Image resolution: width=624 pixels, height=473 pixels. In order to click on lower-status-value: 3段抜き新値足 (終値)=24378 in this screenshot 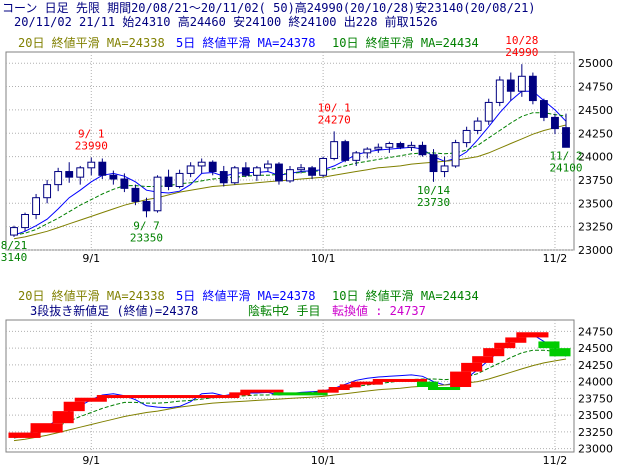, I will do `click(114, 311)`.